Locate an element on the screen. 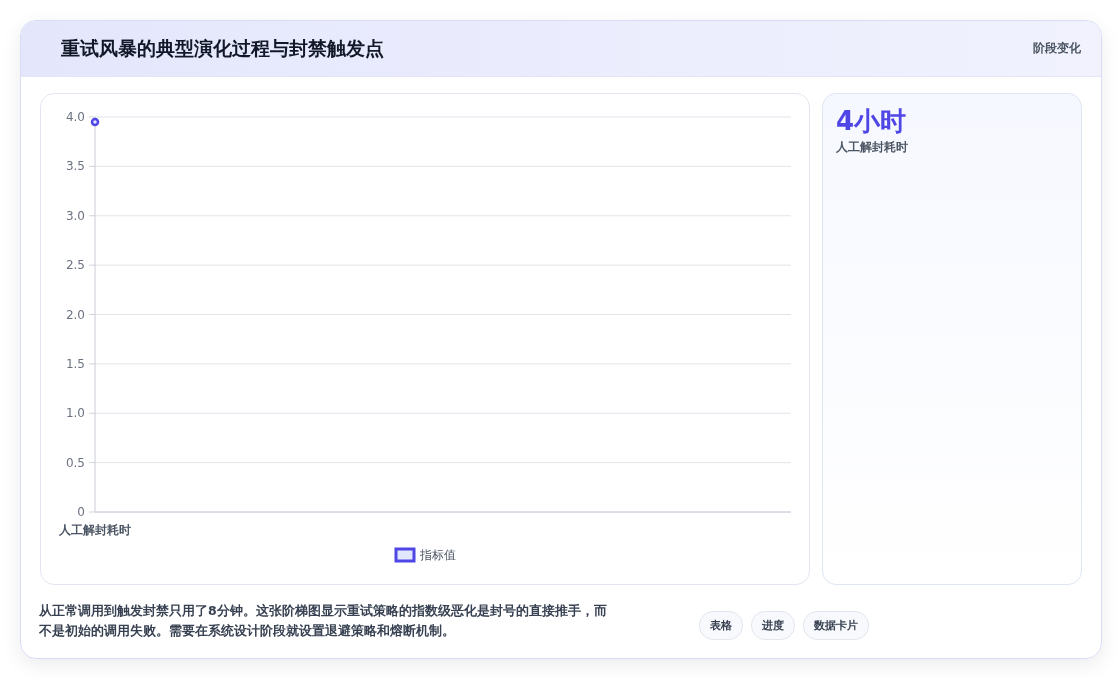 The height and width of the screenshot is (678, 1120). y-tick-label: 1.0 is located at coordinates (75, 413).